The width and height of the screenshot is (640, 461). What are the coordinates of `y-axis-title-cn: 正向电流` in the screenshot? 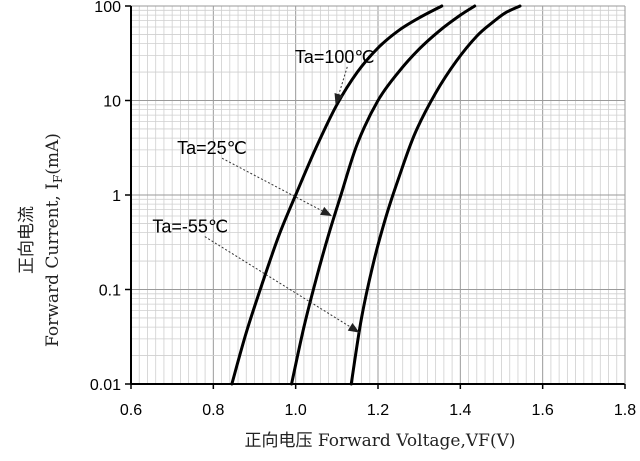 It's located at (27, 240).